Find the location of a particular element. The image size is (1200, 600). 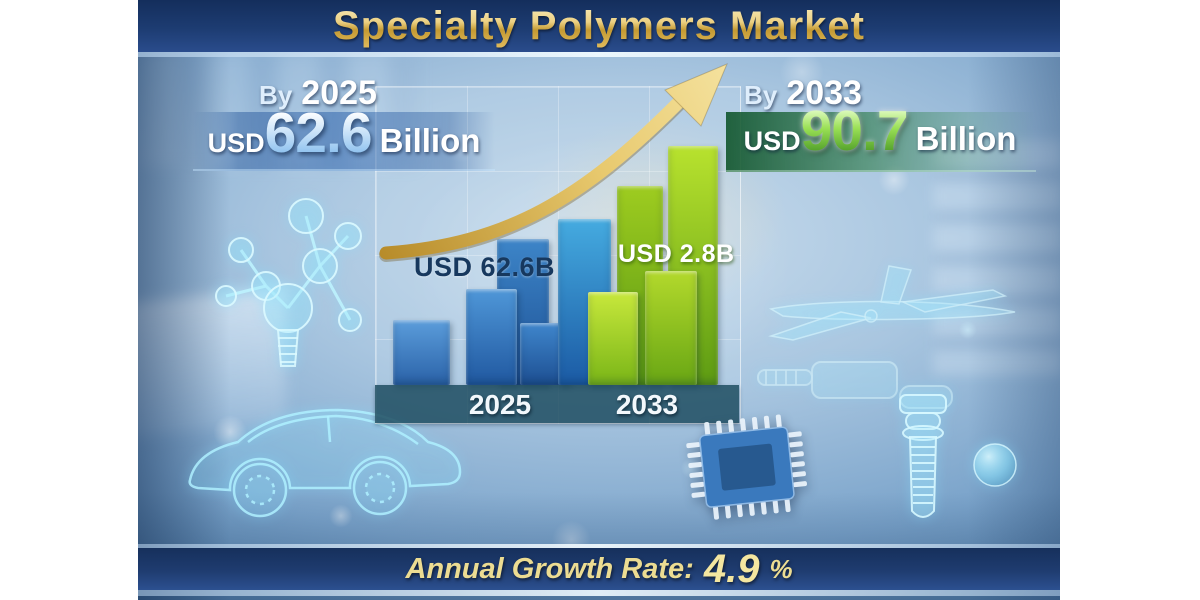

stat-2025-band is located at coordinates (344, 141).